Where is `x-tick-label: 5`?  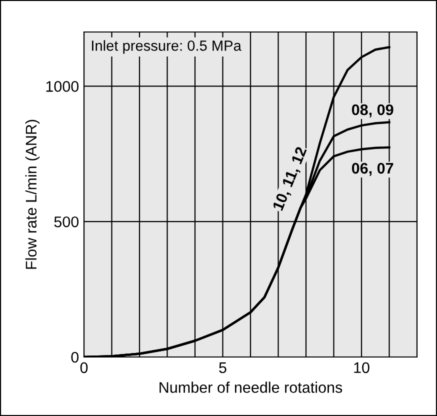 x-tick-label: 5 is located at coordinates (222, 368).